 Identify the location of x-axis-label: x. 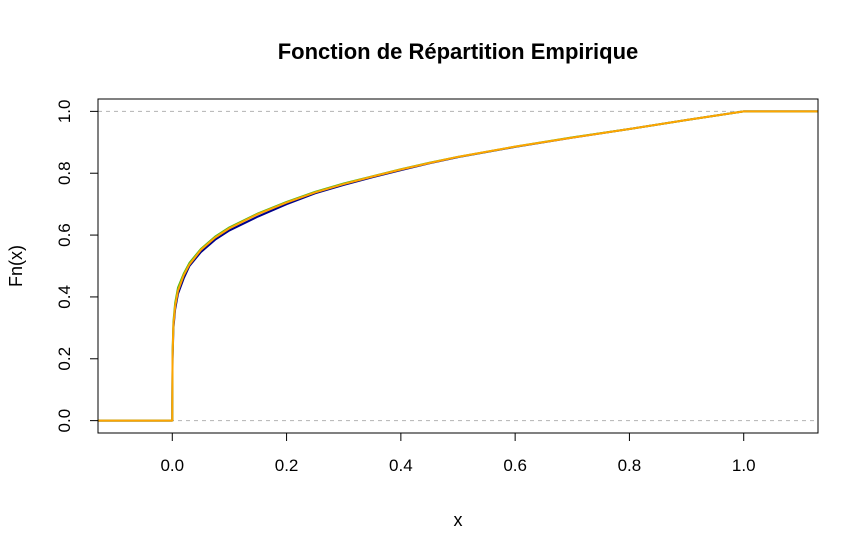
(458, 520).